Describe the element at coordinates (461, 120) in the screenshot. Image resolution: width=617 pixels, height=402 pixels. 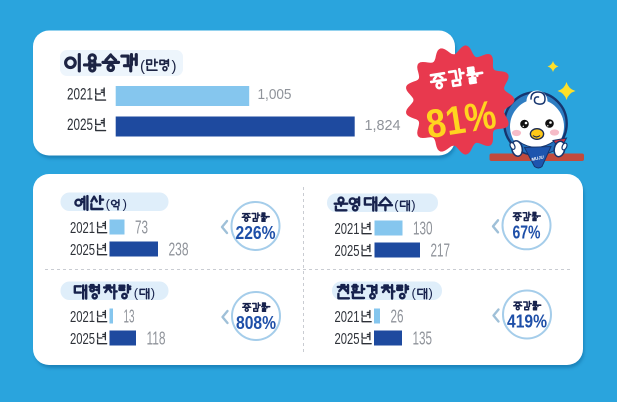
I see `svg-text: 81%` at that location.